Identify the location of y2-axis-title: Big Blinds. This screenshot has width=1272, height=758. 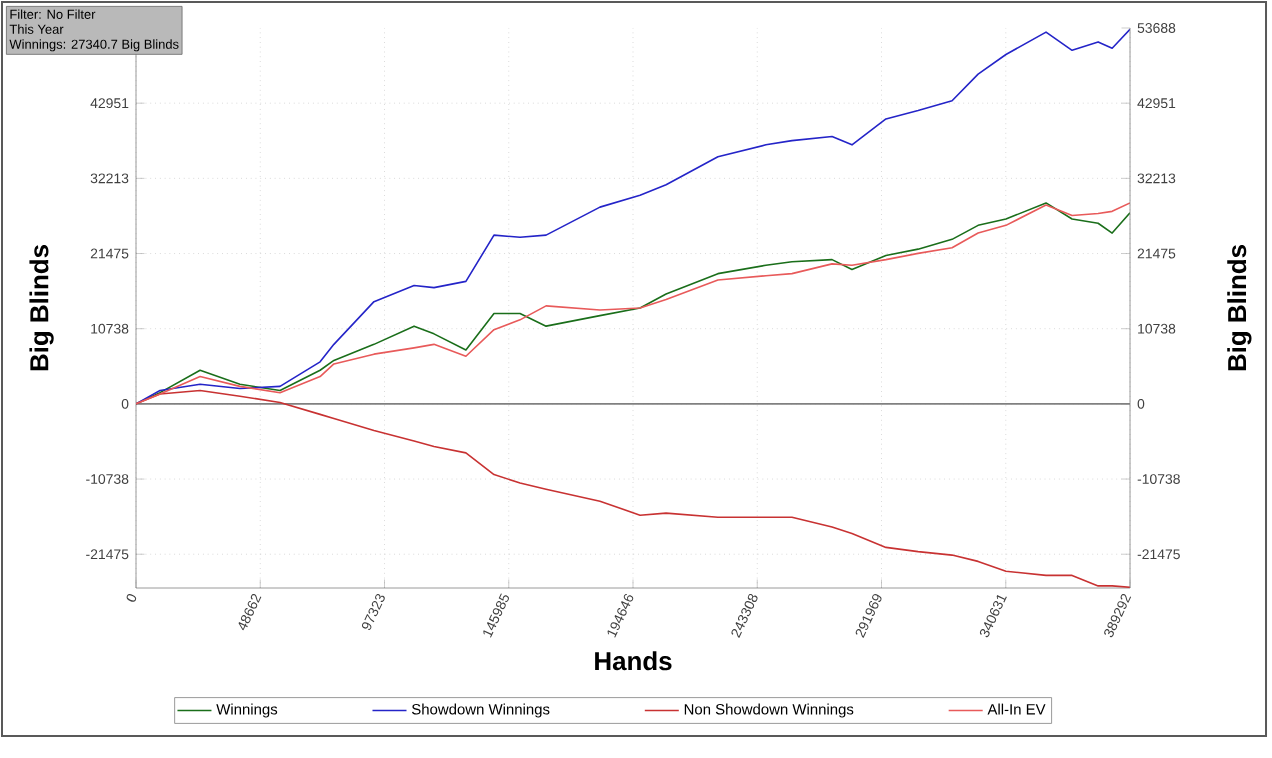
(1239, 308).